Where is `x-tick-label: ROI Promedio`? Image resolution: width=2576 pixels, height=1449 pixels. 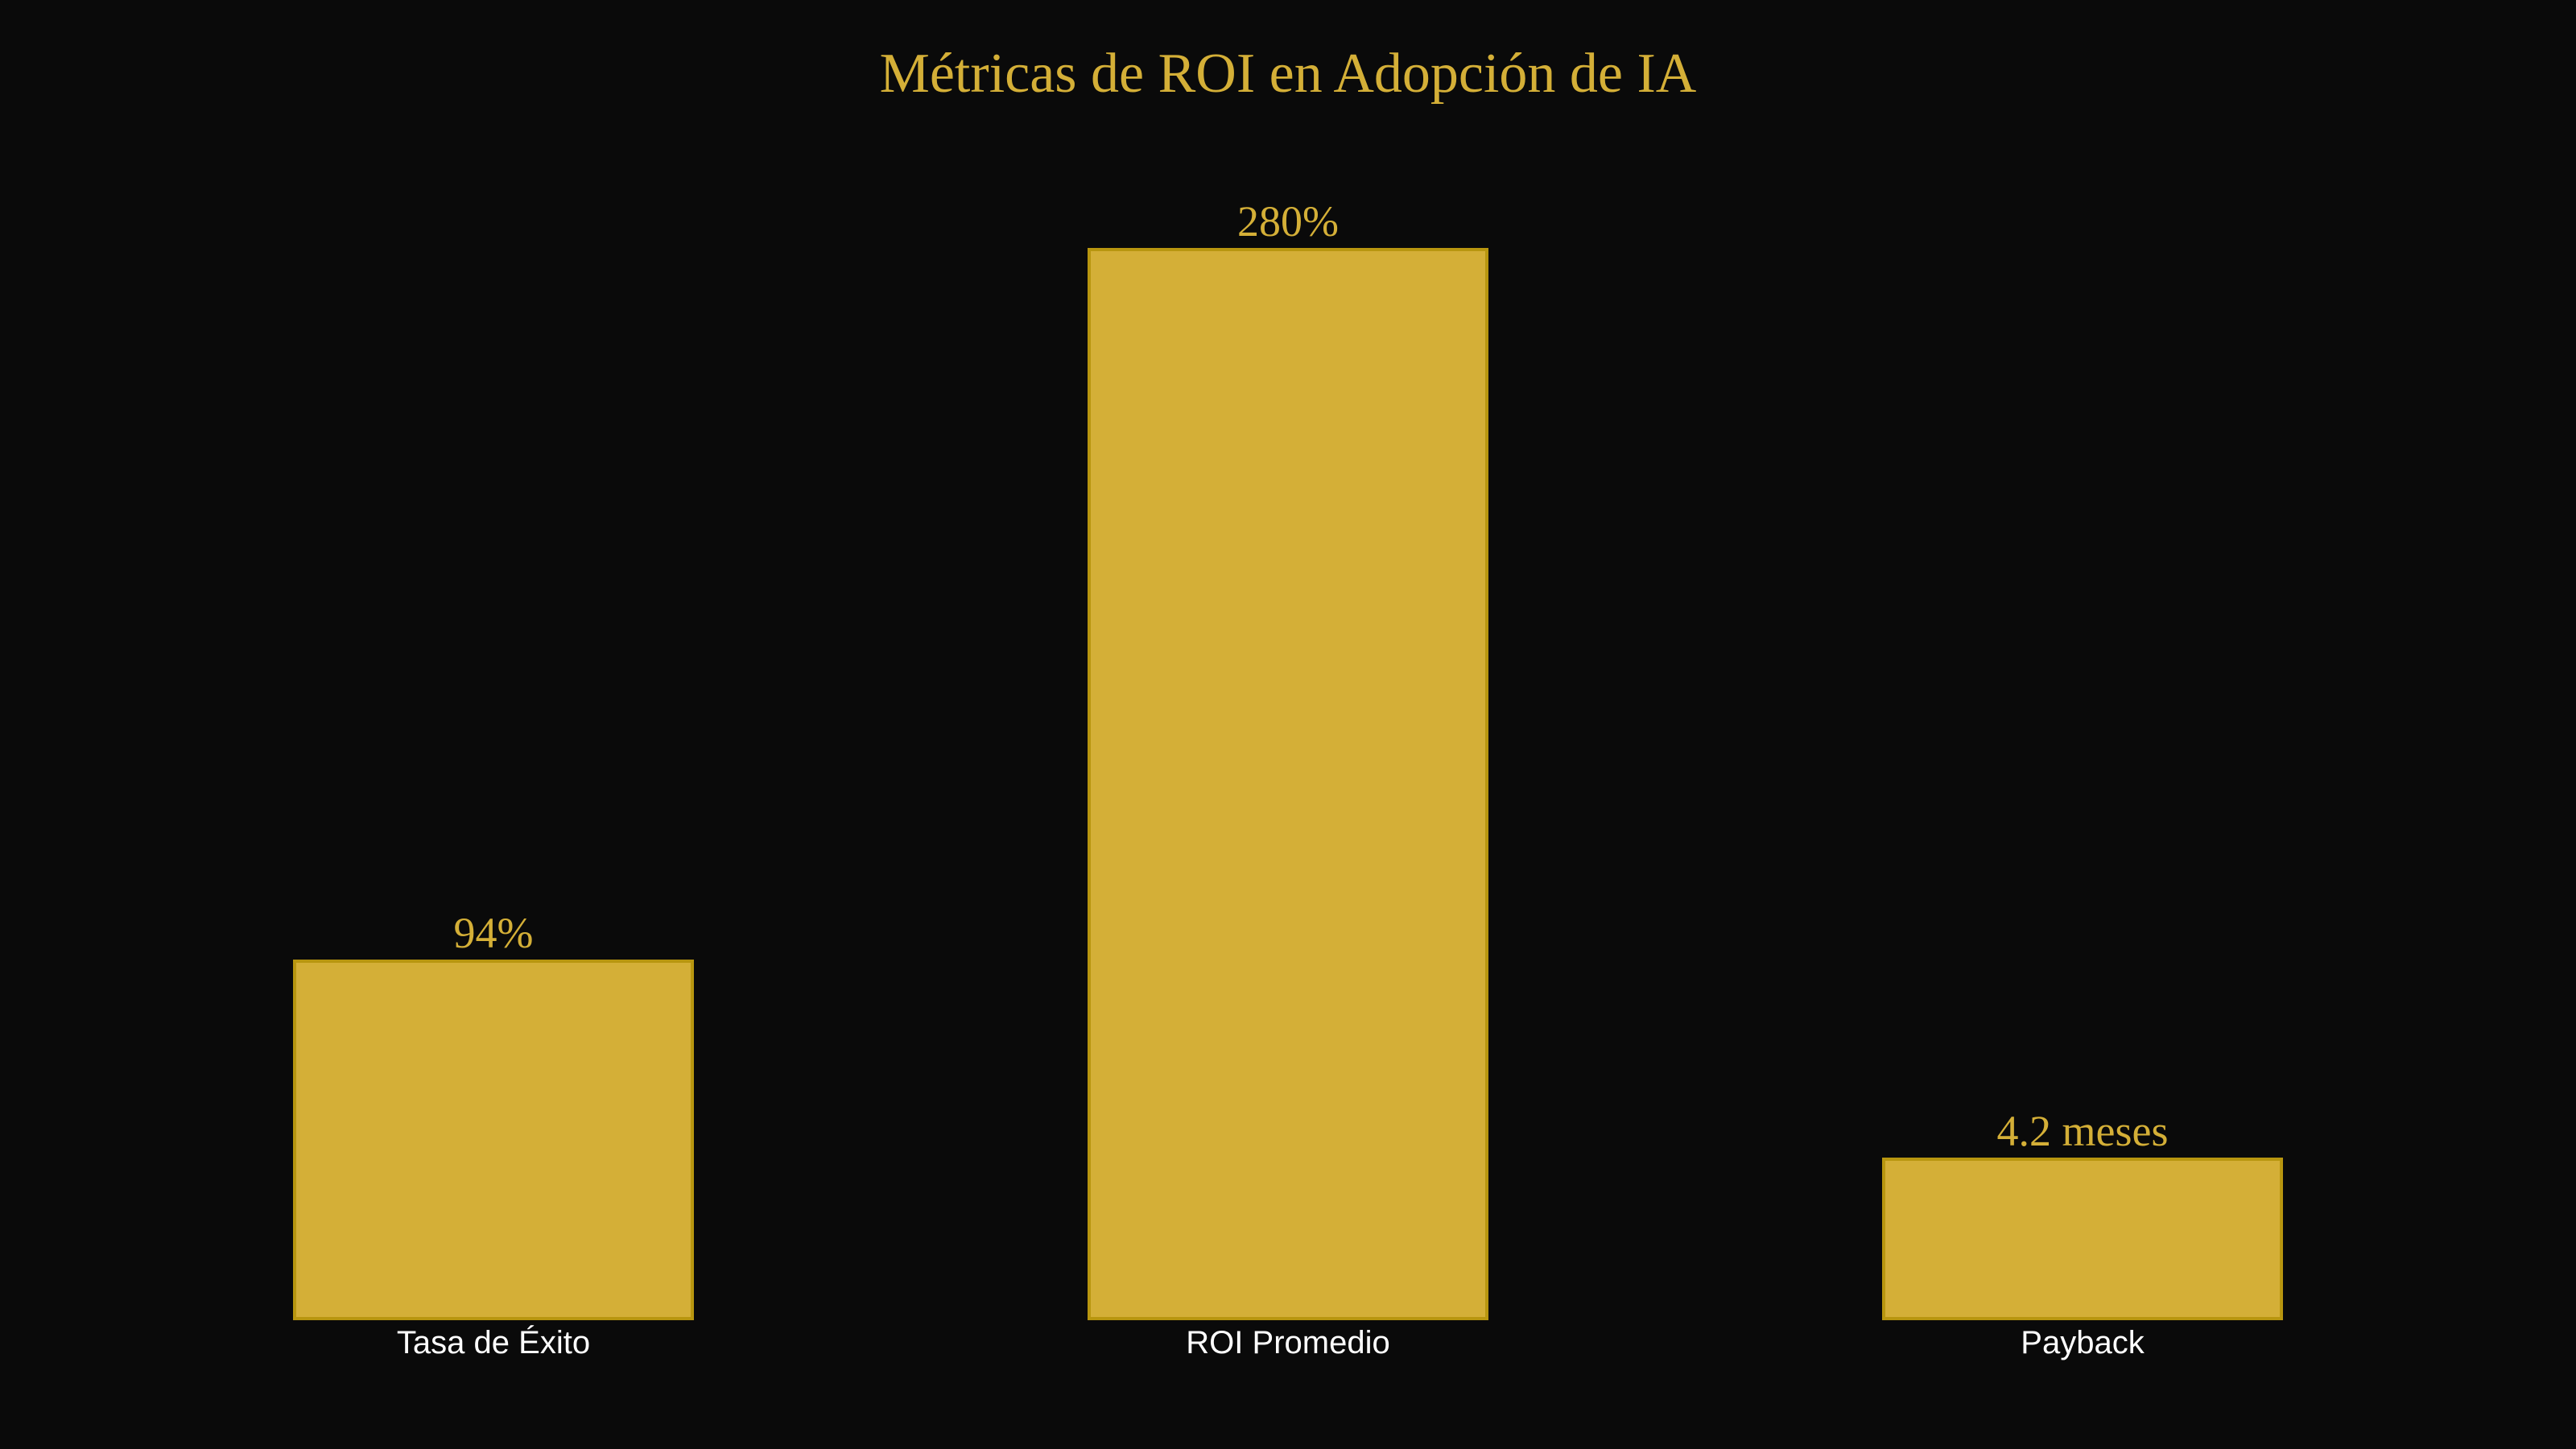 x-tick-label: ROI Promedio is located at coordinates (1288, 1342).